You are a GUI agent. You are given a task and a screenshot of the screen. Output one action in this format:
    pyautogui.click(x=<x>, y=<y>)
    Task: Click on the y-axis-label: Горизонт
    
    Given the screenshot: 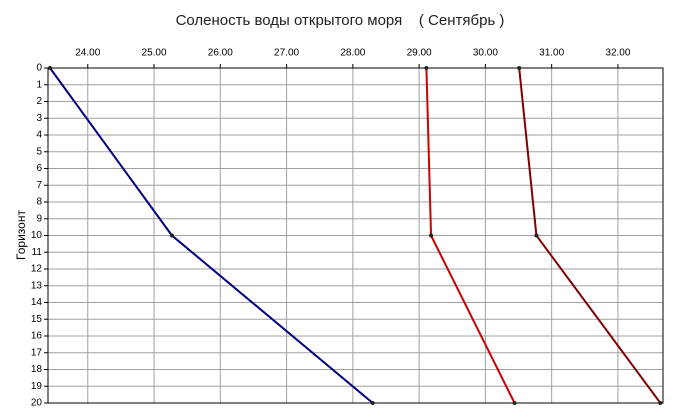 What is the action you would take?
    pyautogui.click(x=21, y=235)
    